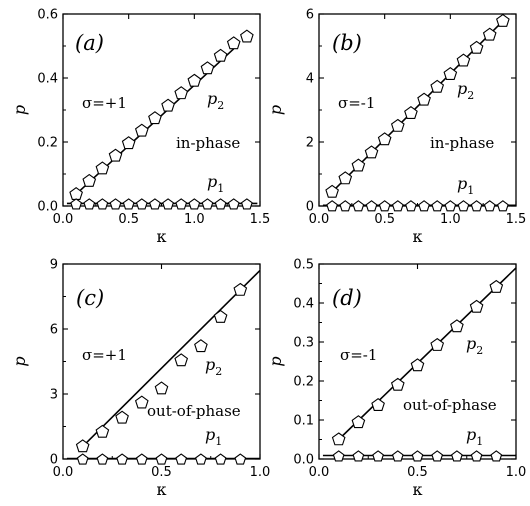 Image resolution: width=530 pixels, height=506 pixels. I want to click on y-tick-label: 0.2, so click(47, 143).